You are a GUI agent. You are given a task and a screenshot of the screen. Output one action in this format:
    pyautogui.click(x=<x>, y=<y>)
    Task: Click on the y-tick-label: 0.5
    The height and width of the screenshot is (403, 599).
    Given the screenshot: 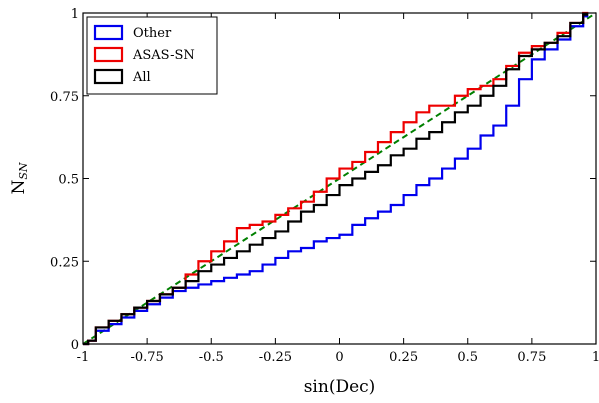 What is the action you would take?
    pyautogui.click(x=68, y=180)
    